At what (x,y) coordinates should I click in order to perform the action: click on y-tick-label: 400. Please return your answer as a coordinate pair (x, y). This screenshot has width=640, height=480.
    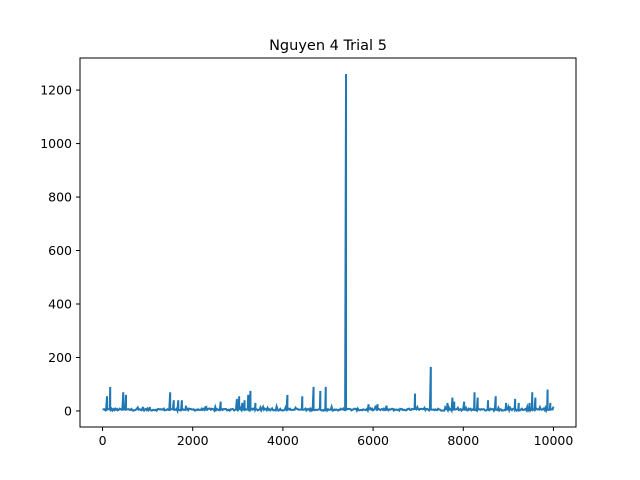
    Looking at the image, I should click on (60, 304).